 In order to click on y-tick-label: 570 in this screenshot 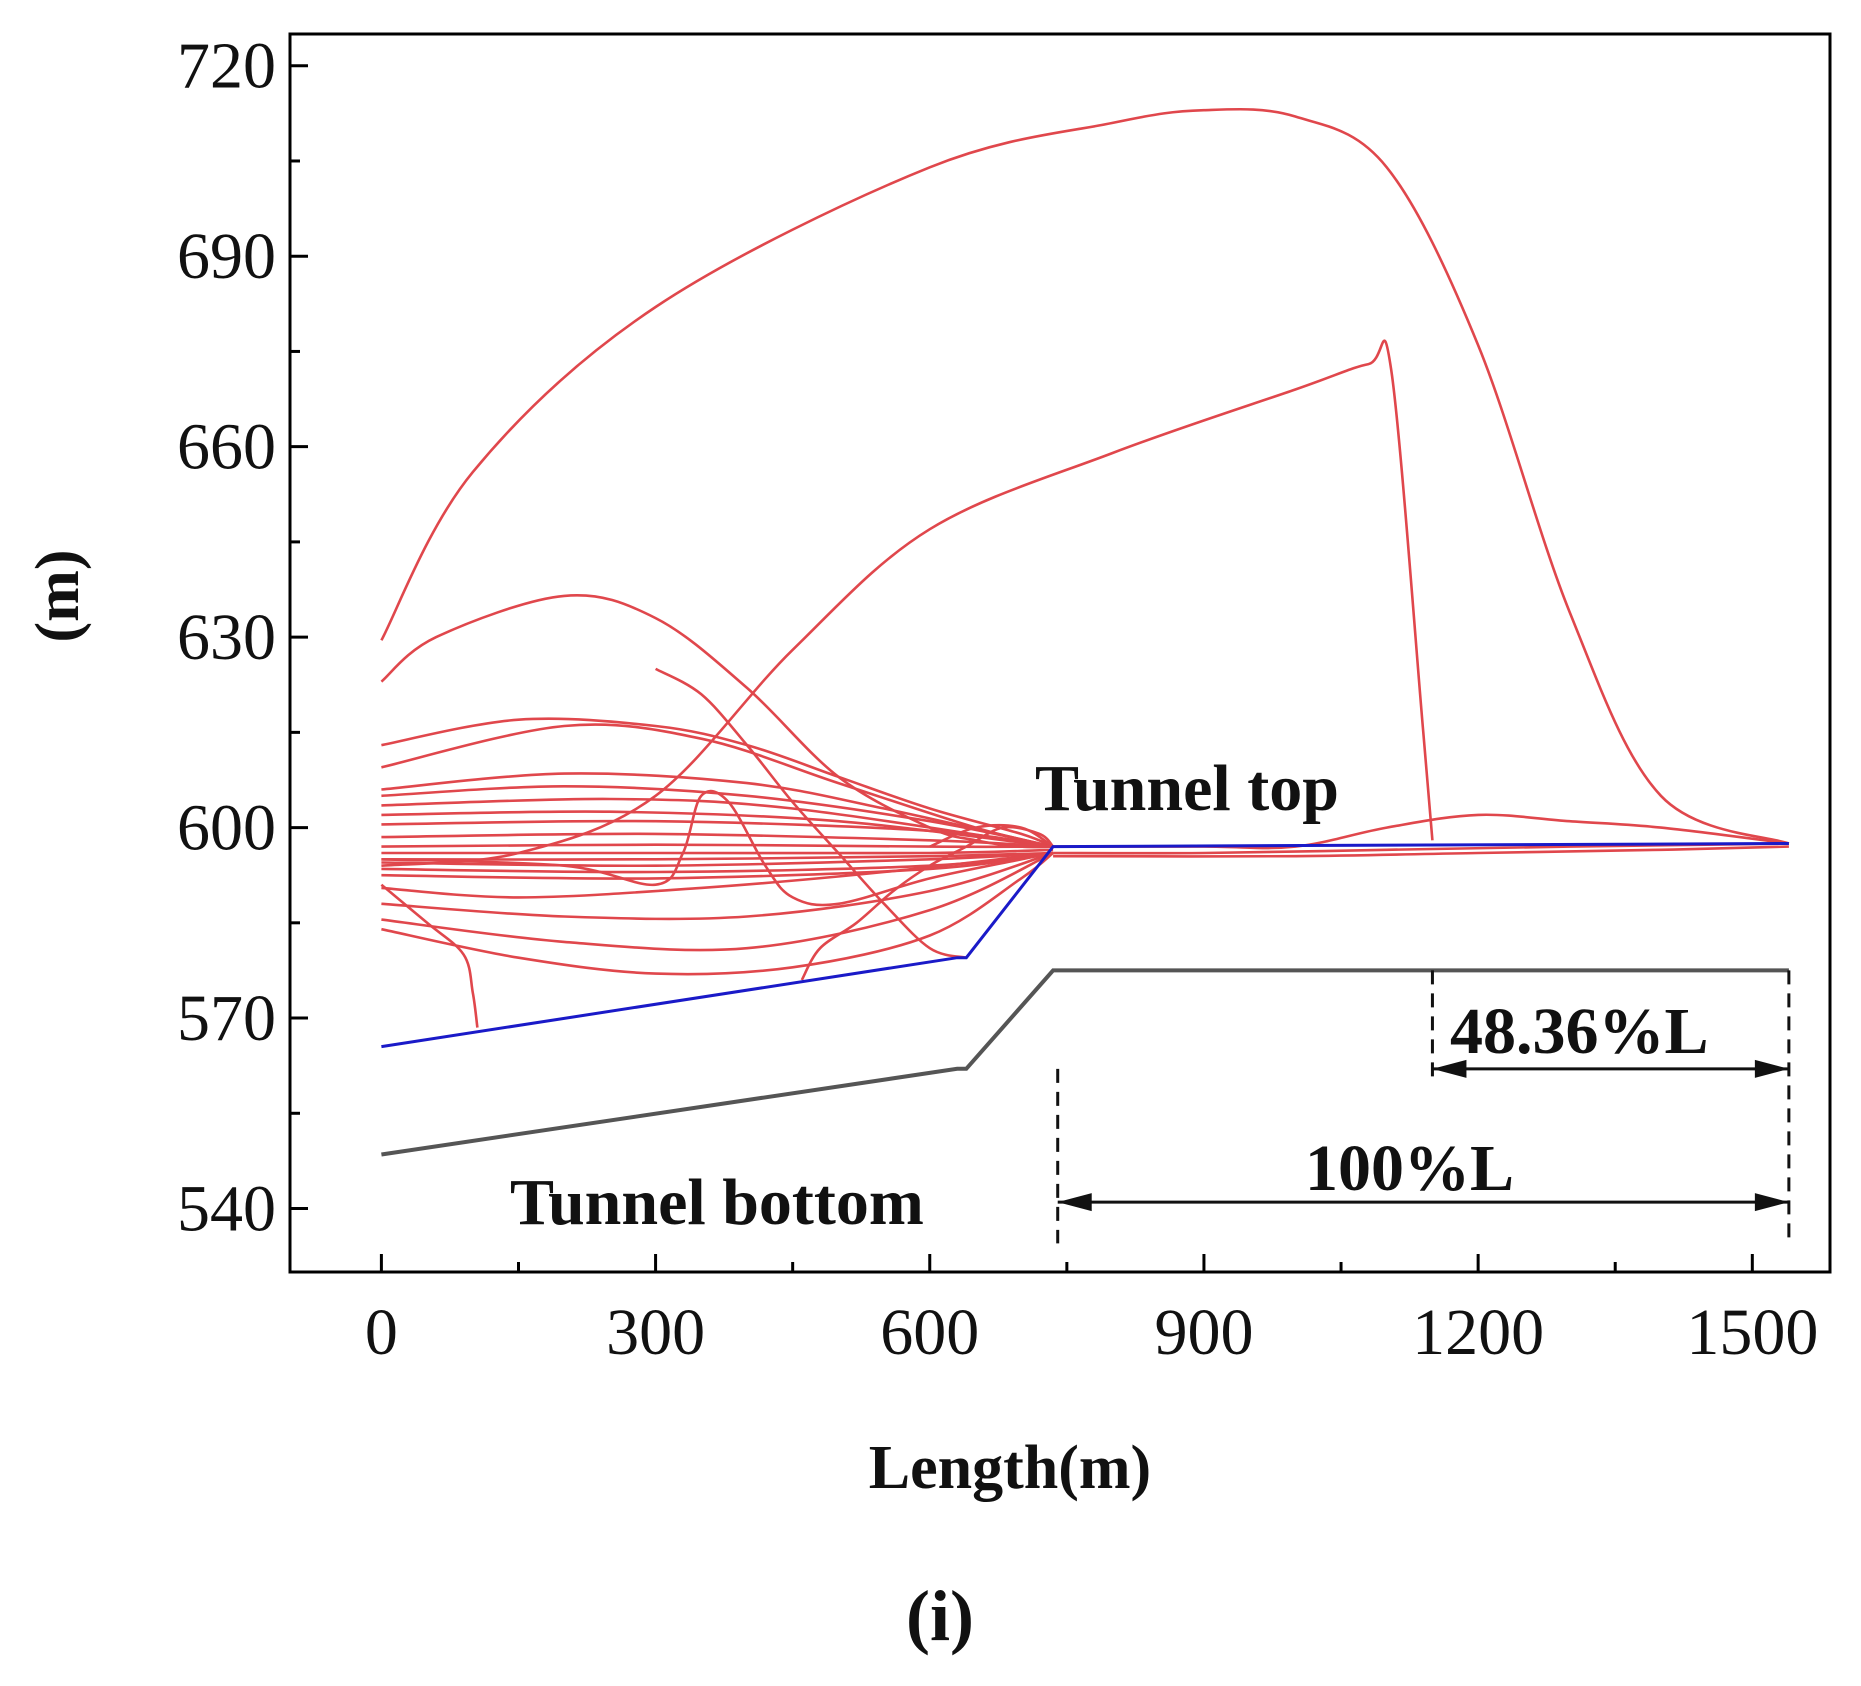, I will do `click(226, 1018)`.